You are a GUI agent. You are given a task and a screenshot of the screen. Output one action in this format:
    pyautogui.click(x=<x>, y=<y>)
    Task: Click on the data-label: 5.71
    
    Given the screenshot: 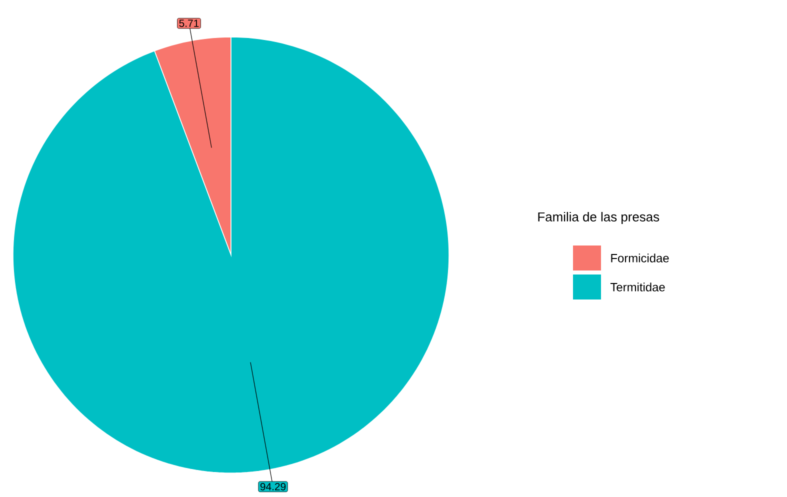 What is the action you would take?
    pyautogui.click(x=189, y=23)
    